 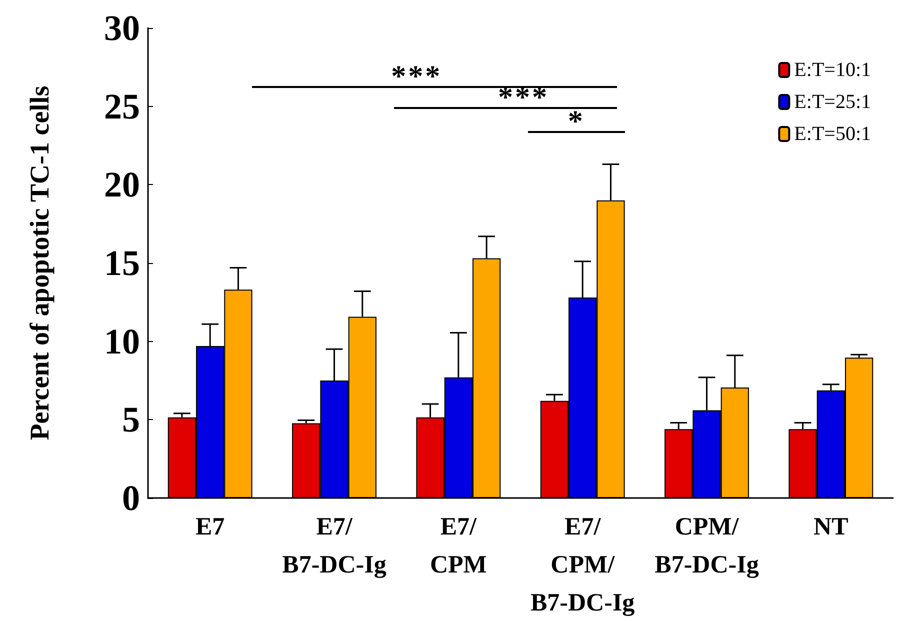 What do you see at coordinates (832, 102) in the screenshot?
I see `legend-label: E:T=25:1` at bounding box center [832, 102].